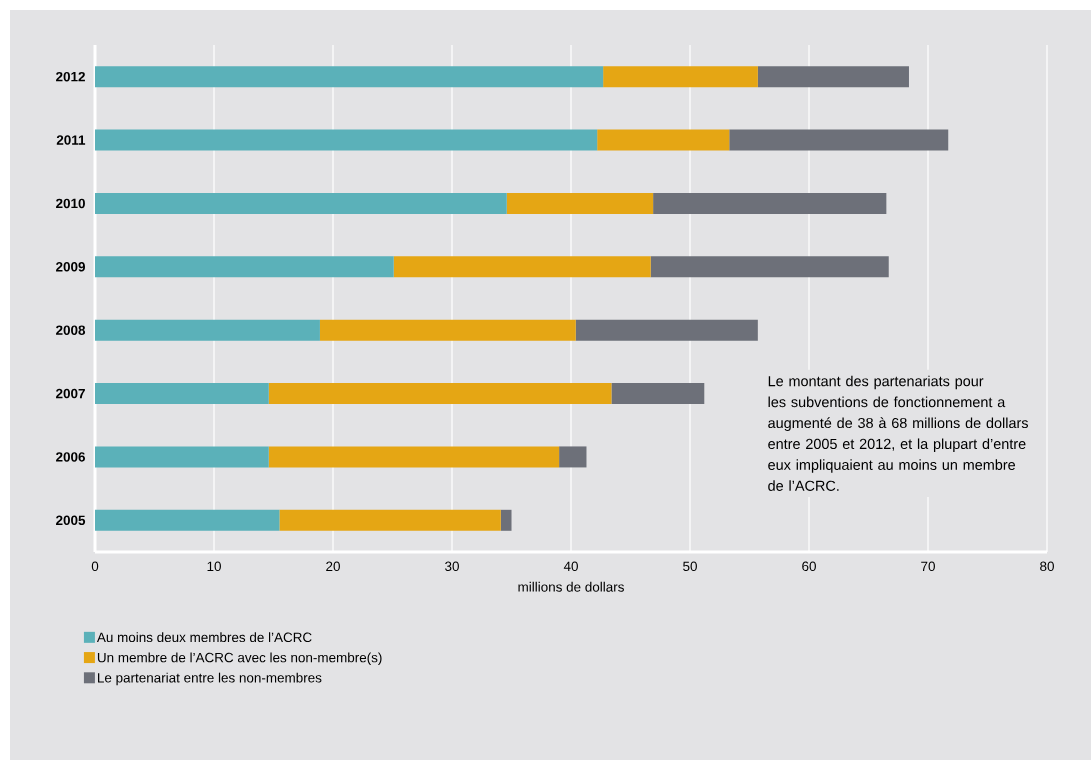 This screenshot has height=760, width=1091. What do you see at coordinates (210, 679) in the screenshot?
I see `legend-label: Le partenariat entre les non-membres` at bounding box center [210, 679].